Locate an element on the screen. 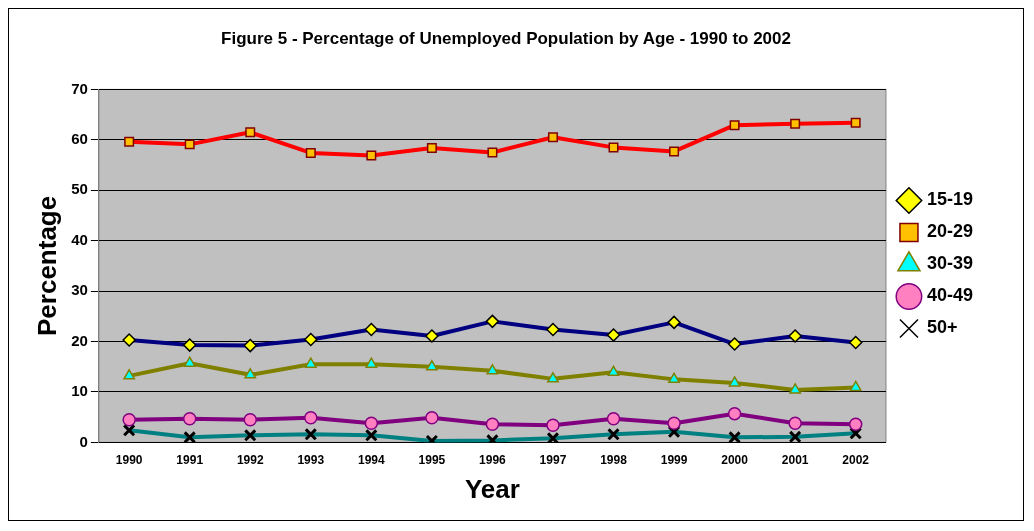 The height and width of the screenshot is (531, 1034). legend-label: 30-39 is located at coordinates (950, 263).